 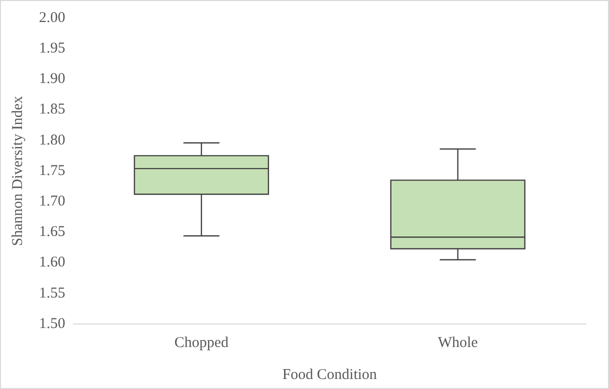 I want to click on x-axis-title: Food Condition, so click(x=330, y=374).